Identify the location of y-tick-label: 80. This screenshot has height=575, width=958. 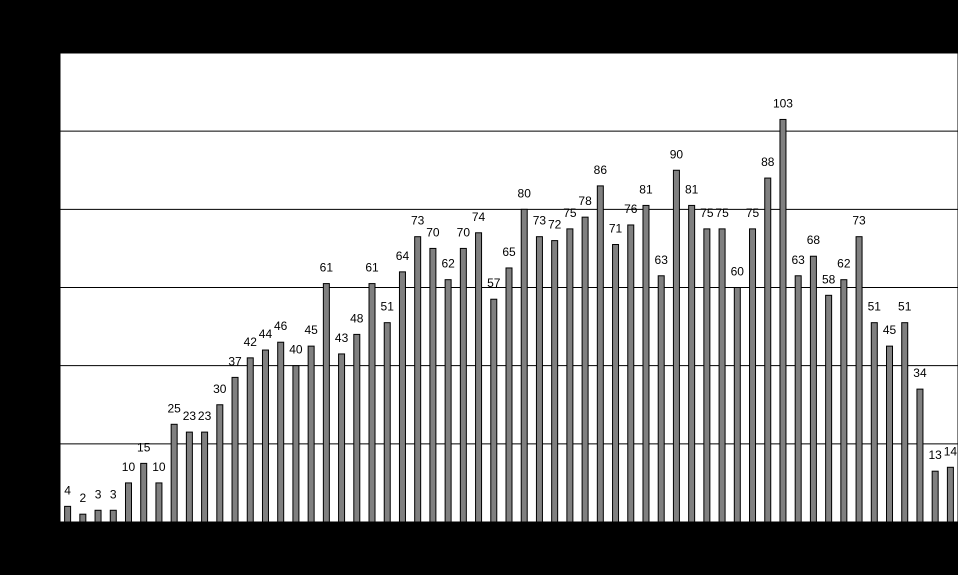
(46, 209).